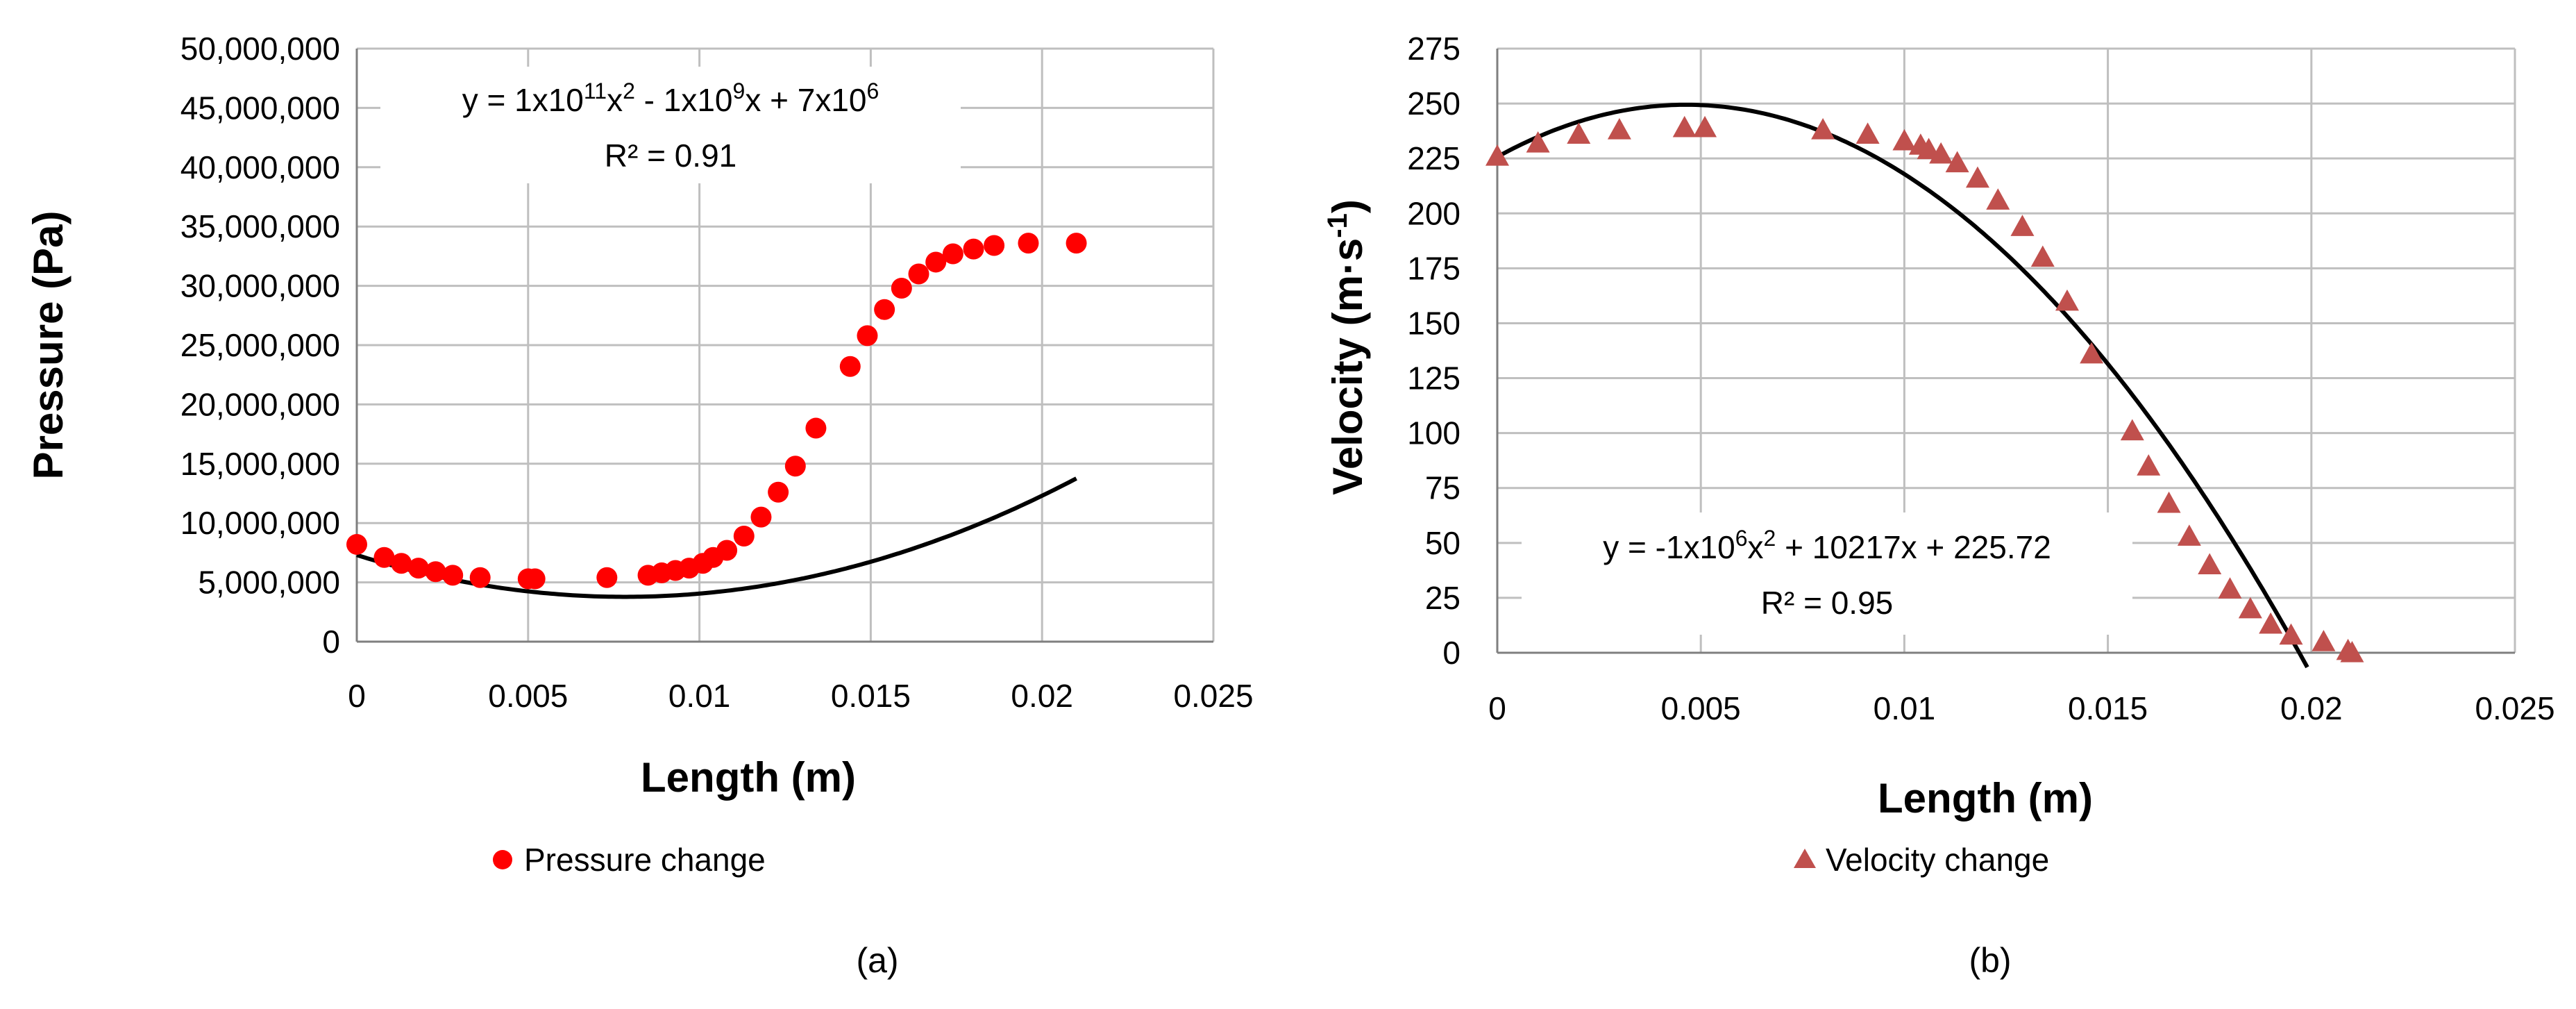 The image size is (2576, 1009). What do you see at coordinates (1913, 547) in the screenshot?
I see `velocity-eq-mid2: + 10217x + 225.72` at bounding box center [1913, 547].